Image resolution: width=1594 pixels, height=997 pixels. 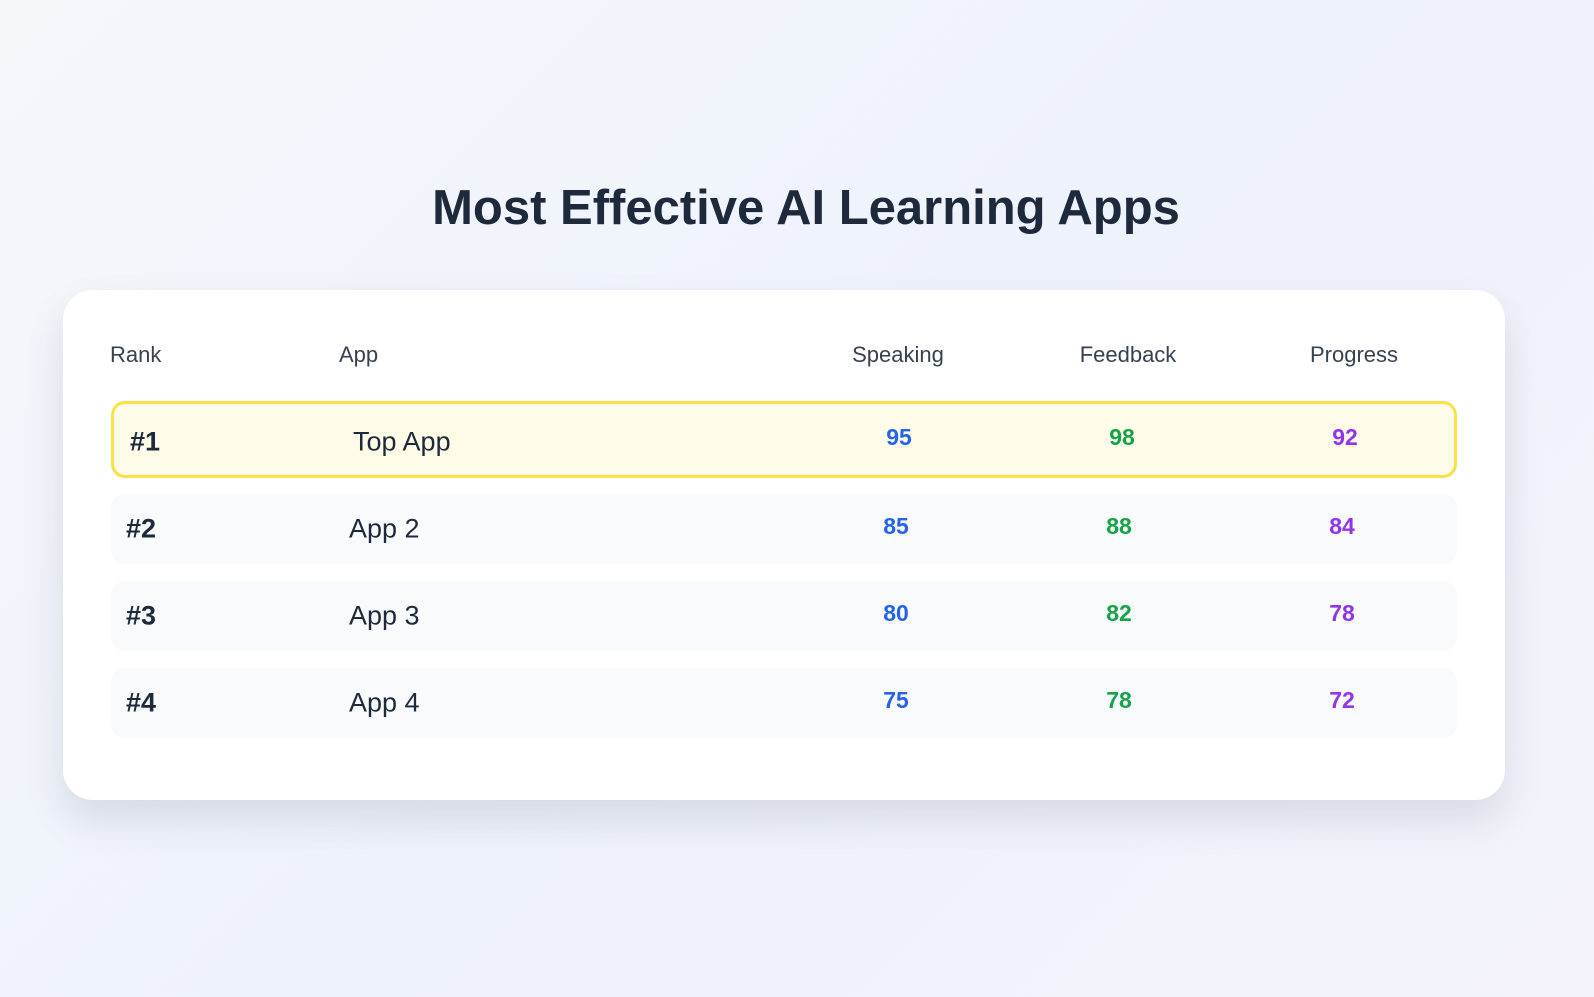 What do you see at coordinates (898, 354) in the screenshot?
I see `speaking-header: Speaking` at bounding box center [898, 354].